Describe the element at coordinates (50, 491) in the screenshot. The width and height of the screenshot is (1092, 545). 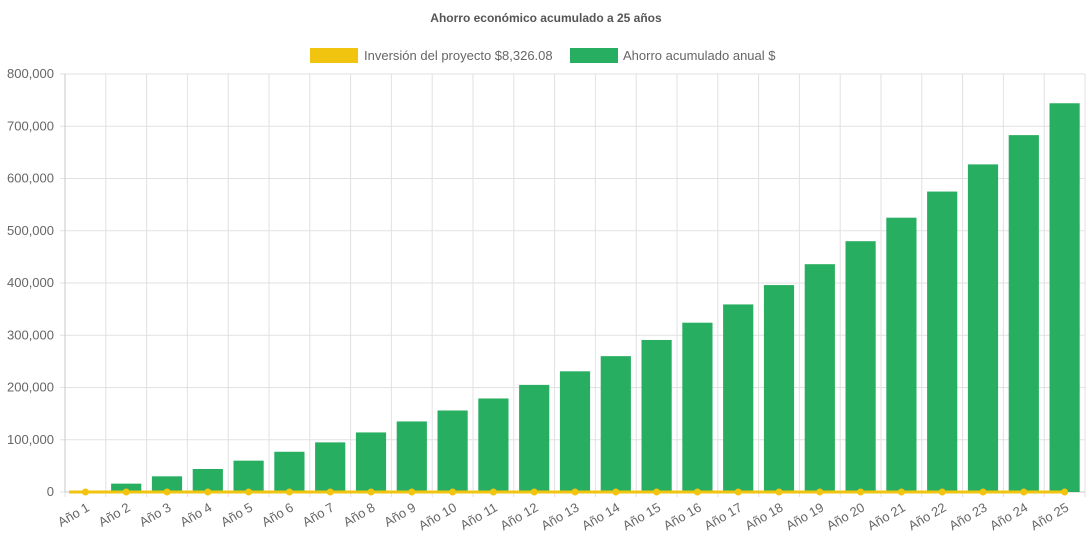
I see `y-tick-label: 0` at that location.